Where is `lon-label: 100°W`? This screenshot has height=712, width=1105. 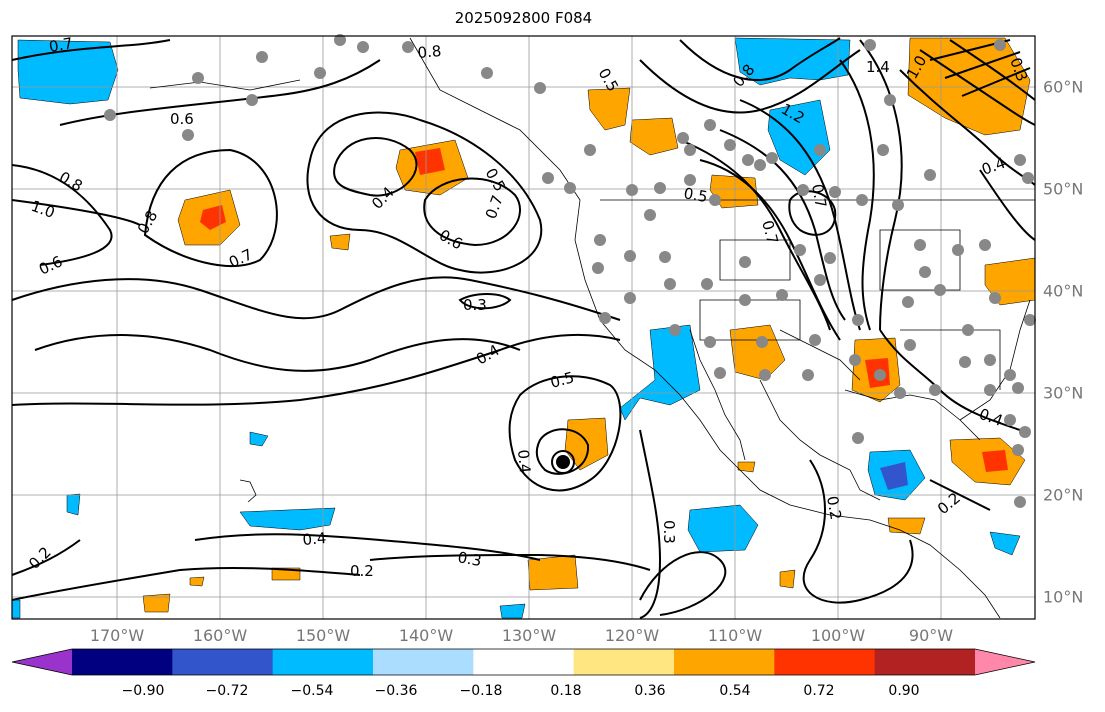 lon-label: 100°W is located at coordinates (838, 635).